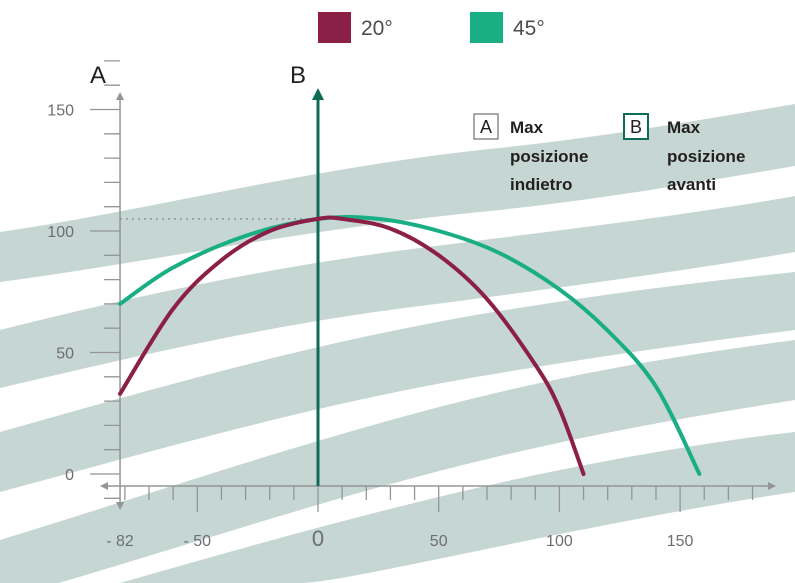 This screenshot has width=795, height=583. What do you see at coordinates (486, 27) in the screenshot?
I see `legend-swatch-45deg` at bounding box center [486, 27].